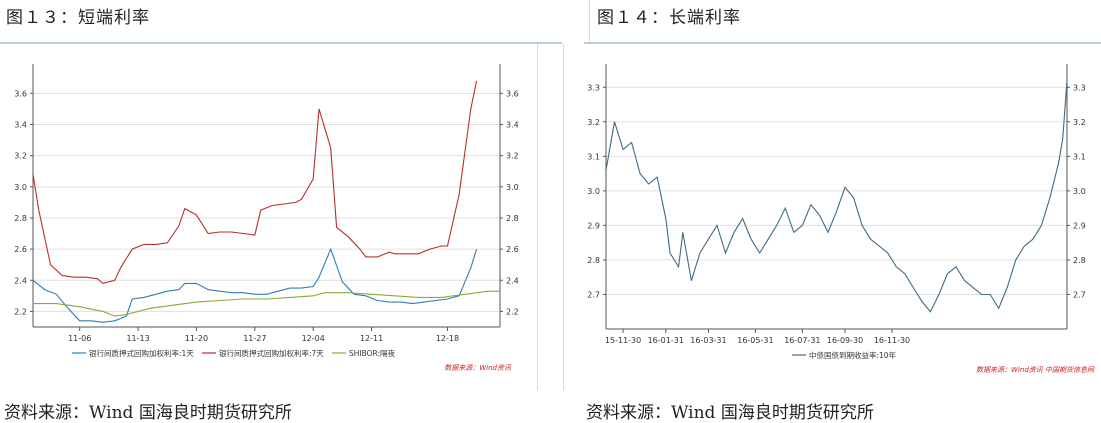 The height and width of the screenshot is (423, 1101). I want to click on legend-label-1: 银行间质押式回购加权利率:7天, so click(271, 353).